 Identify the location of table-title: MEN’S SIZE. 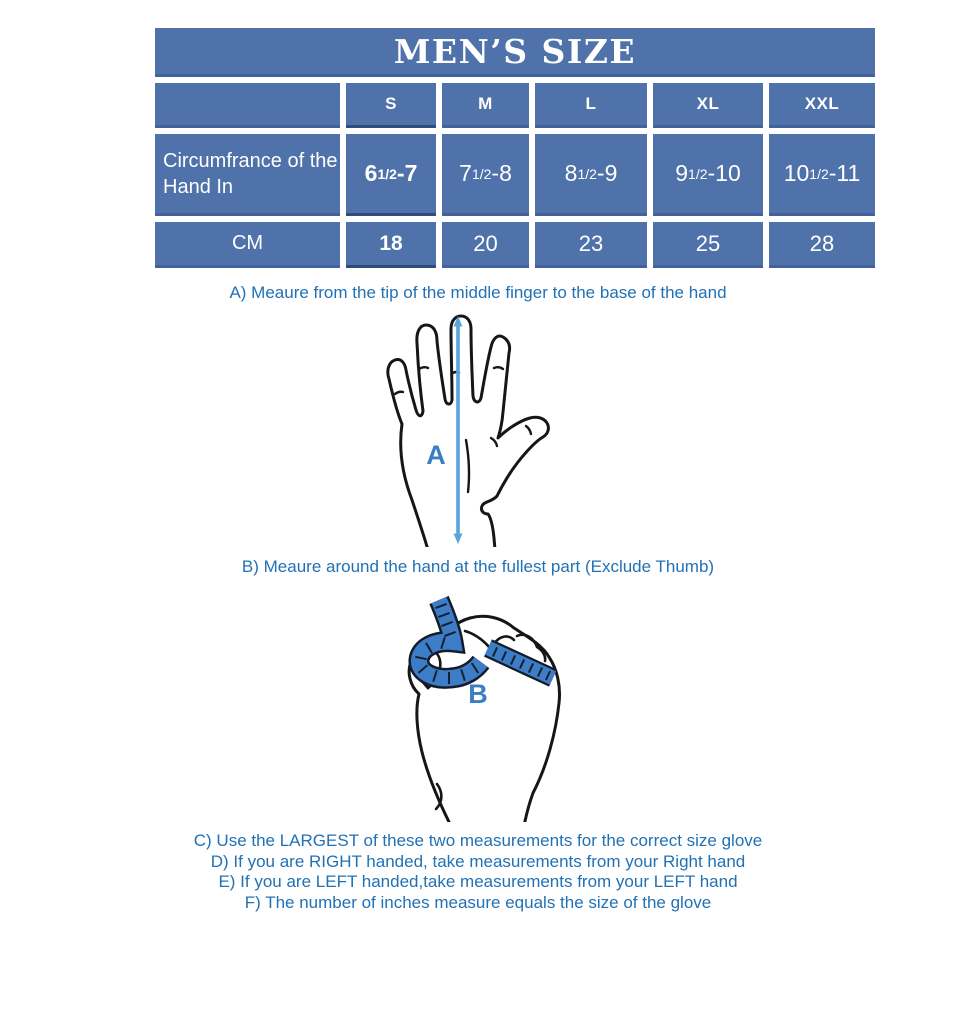
(515, 52).